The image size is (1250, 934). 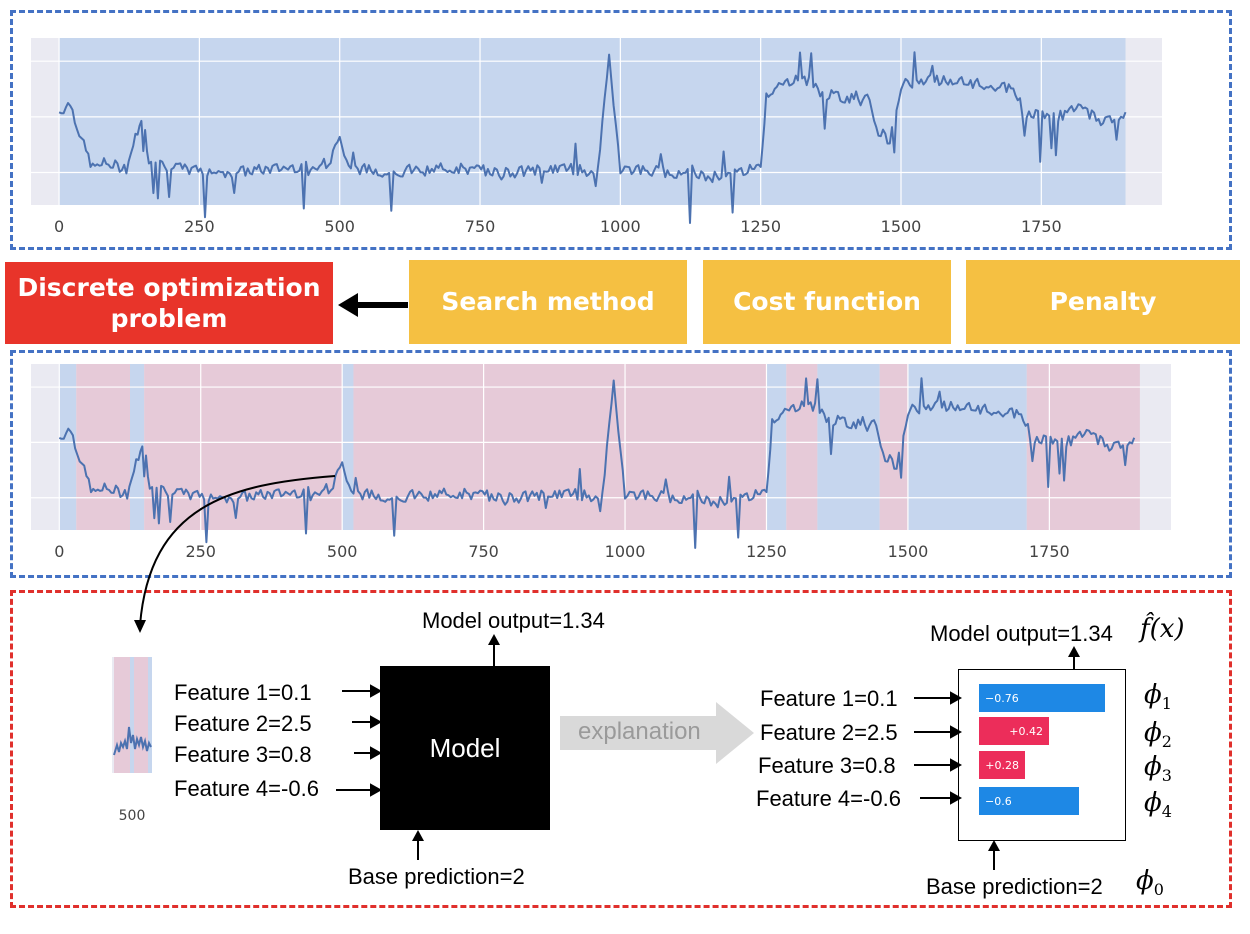 I want to click on model-output-arrow-icon, so click(x=494, y=650).